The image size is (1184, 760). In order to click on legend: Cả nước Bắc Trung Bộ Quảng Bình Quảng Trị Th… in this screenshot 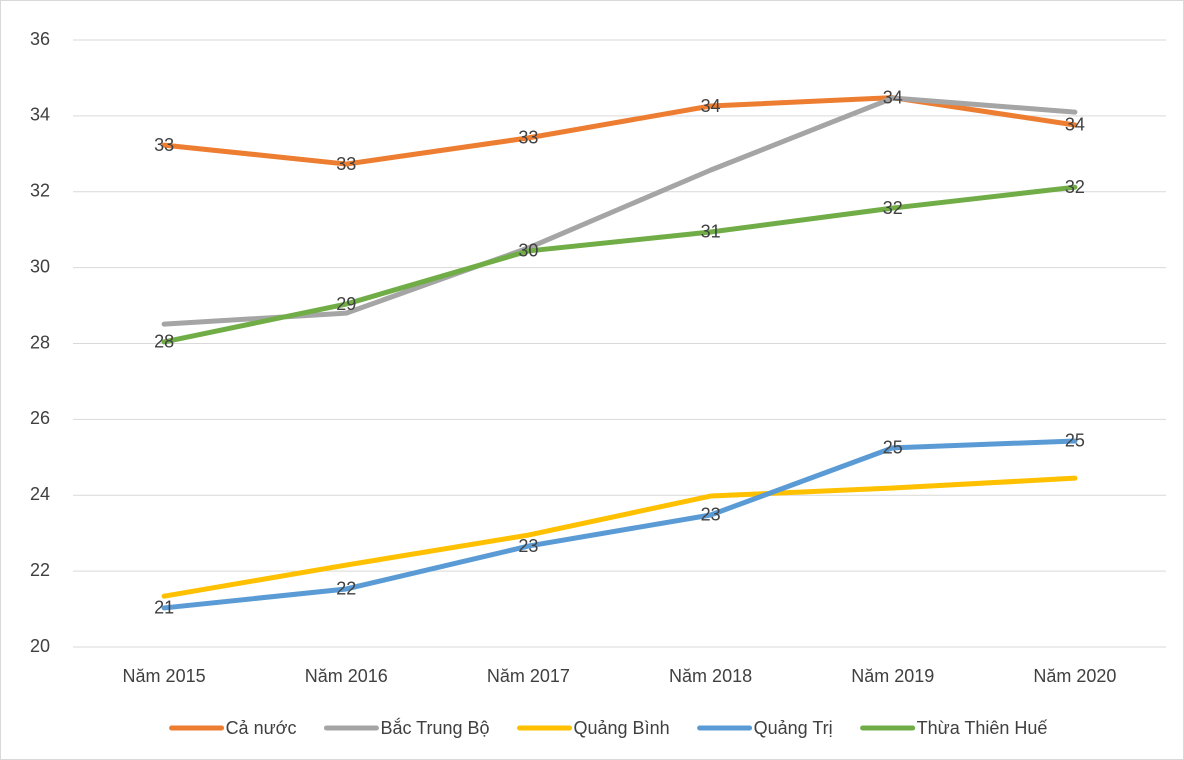, I will do `click(608, 727)`.